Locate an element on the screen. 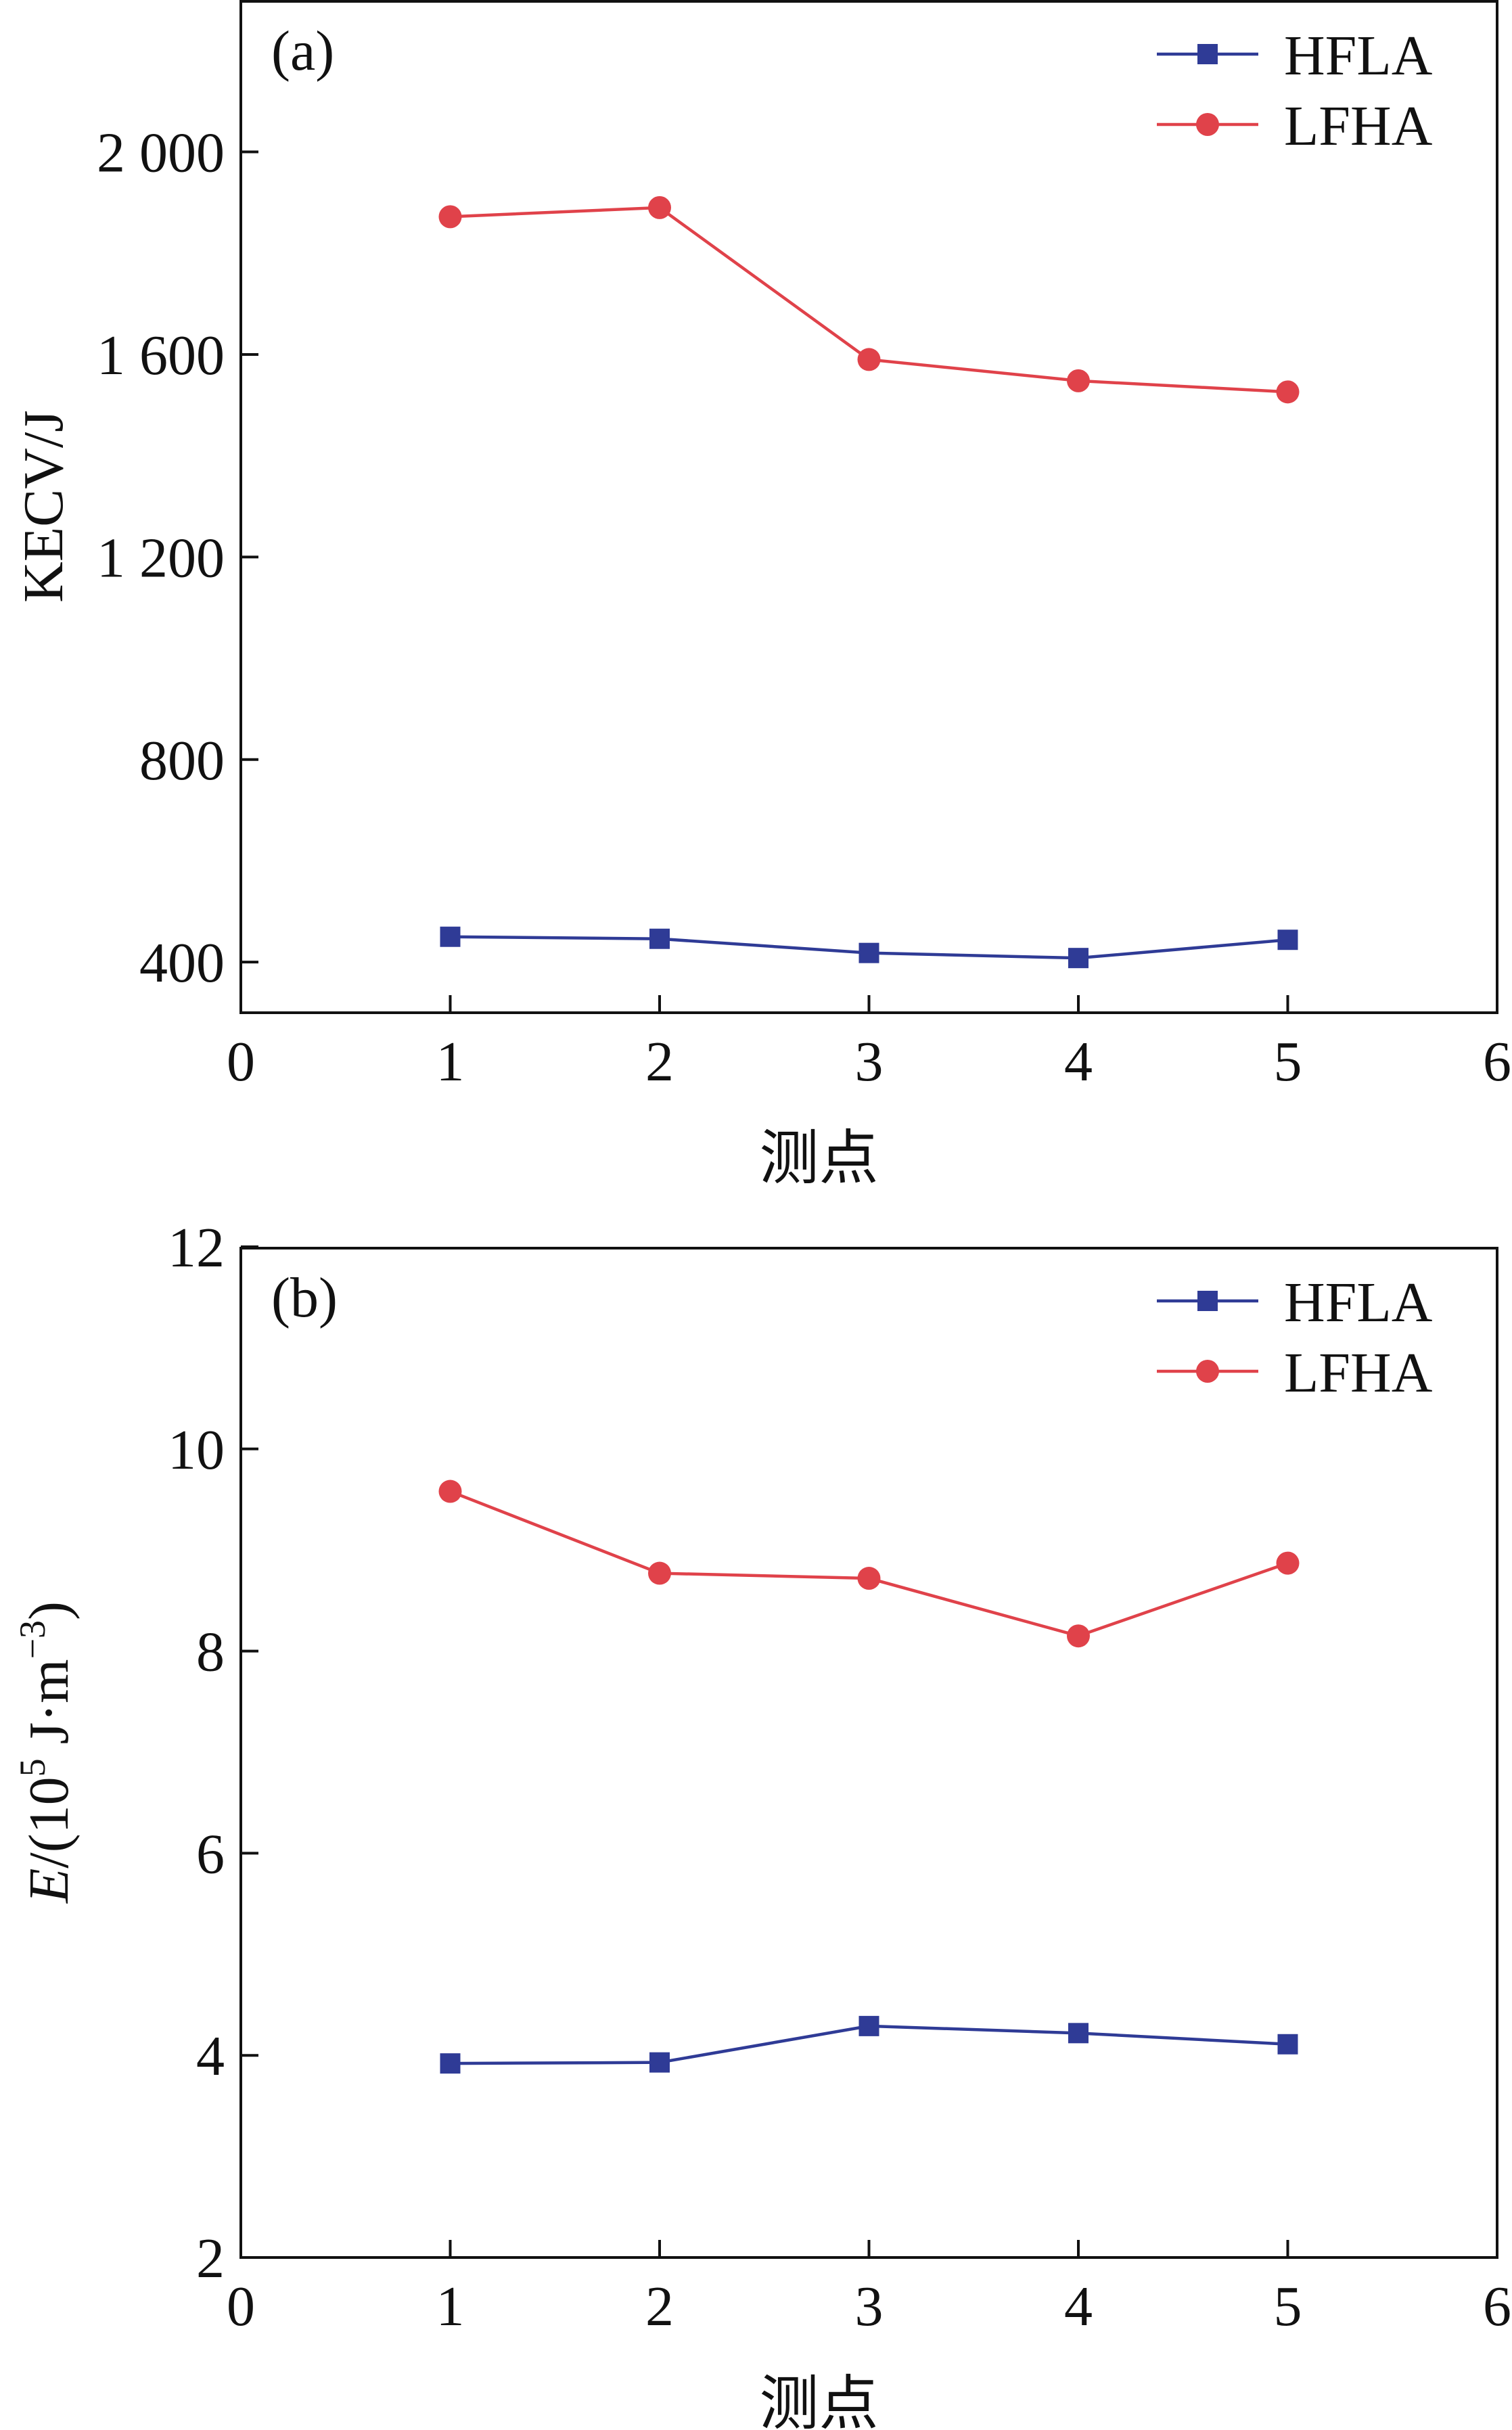  y-tick-label: 1 200 is located at coordinates (161, 557).